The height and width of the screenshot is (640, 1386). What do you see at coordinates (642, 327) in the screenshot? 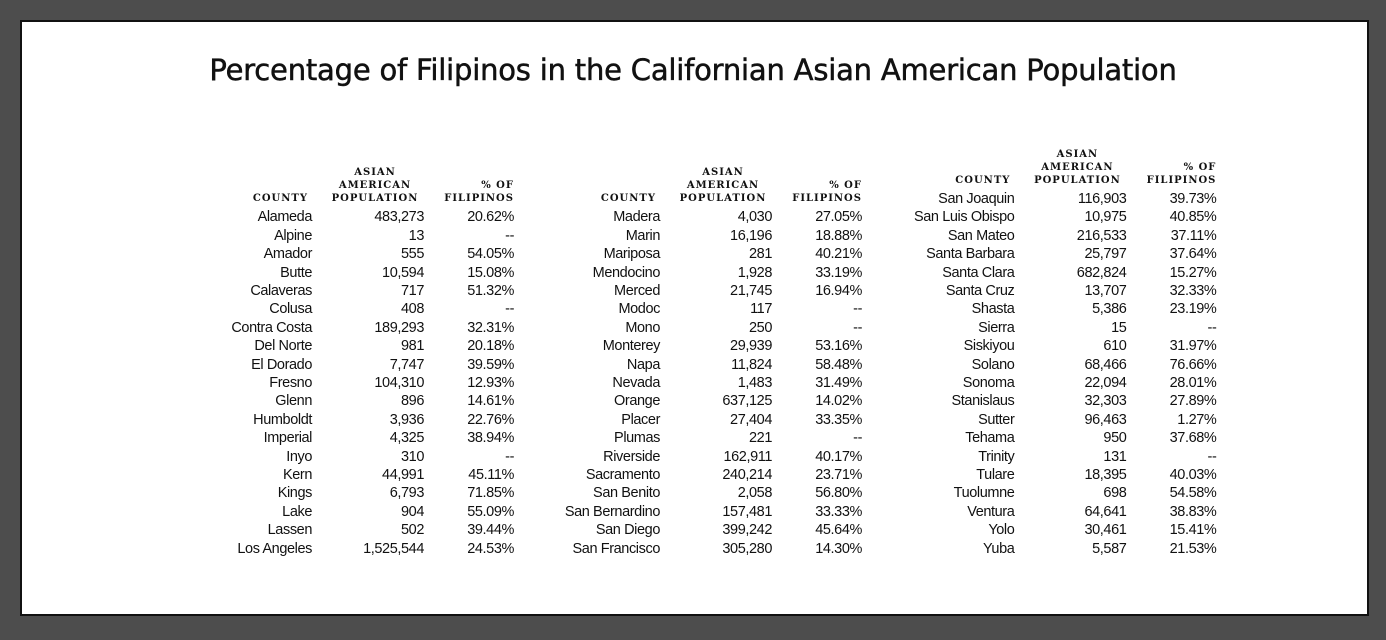
I see `county-cell: Mono` at bounding box center [642, 327].